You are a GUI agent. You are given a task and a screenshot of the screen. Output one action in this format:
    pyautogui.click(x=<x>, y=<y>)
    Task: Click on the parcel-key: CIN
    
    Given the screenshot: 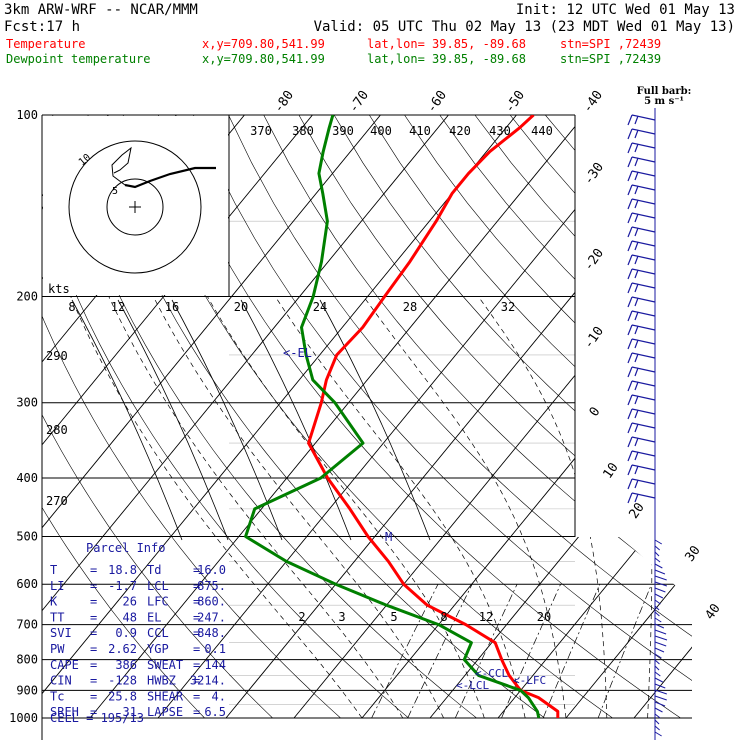 What is the action you would take?
    pyautogui.click(x=61, y=681)
    